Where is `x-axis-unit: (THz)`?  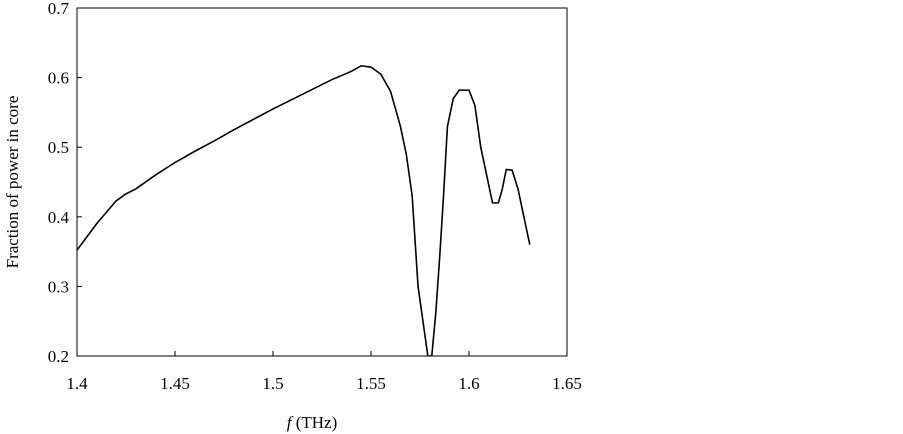 x-axis-unit: (THz) is located at coordinates (317, 422).